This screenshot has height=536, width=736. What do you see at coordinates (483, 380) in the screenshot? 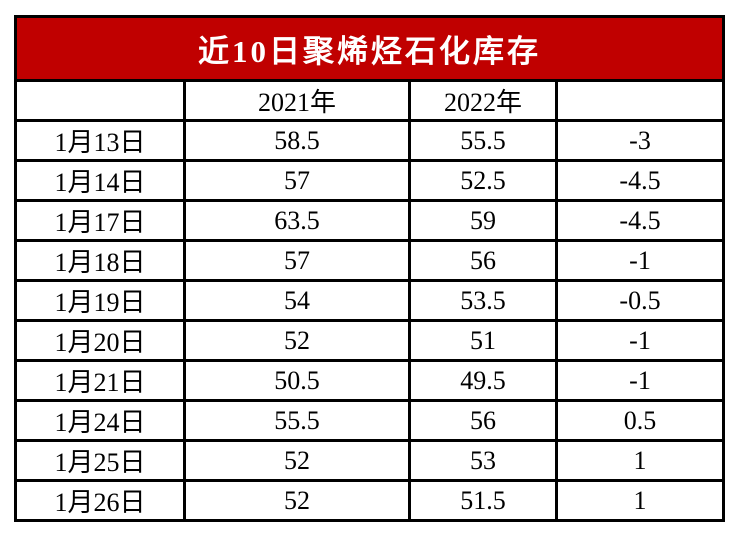
I see `value-2022-cell: 49.5` at bounding box center [483, 380].